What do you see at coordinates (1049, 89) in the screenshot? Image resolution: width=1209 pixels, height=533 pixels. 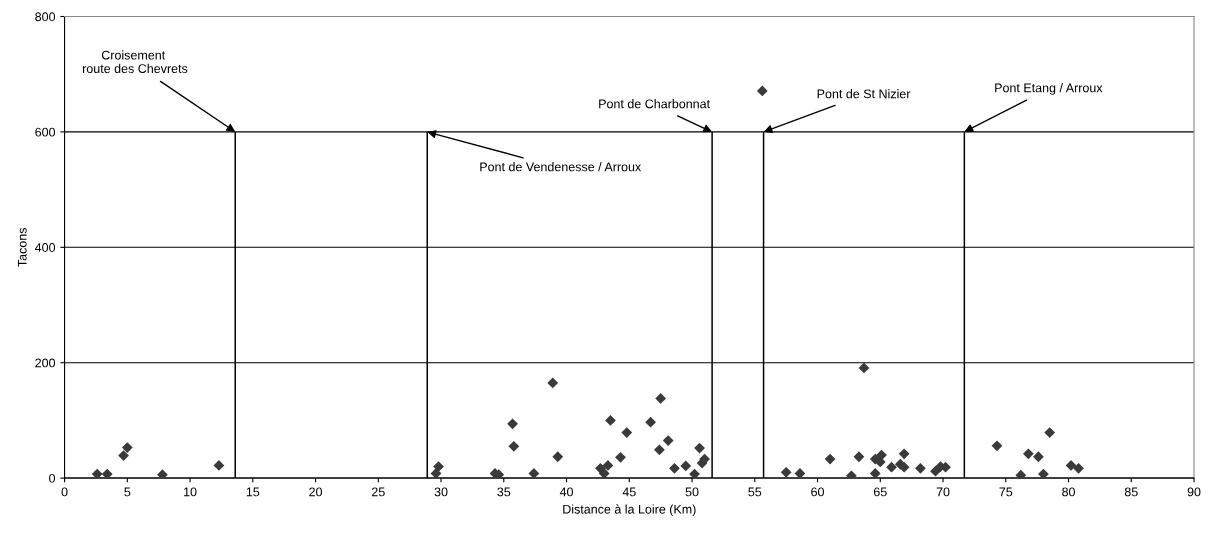 I see `annotation: Pont Etang / Arroux` at bounding box center [1049, 89].